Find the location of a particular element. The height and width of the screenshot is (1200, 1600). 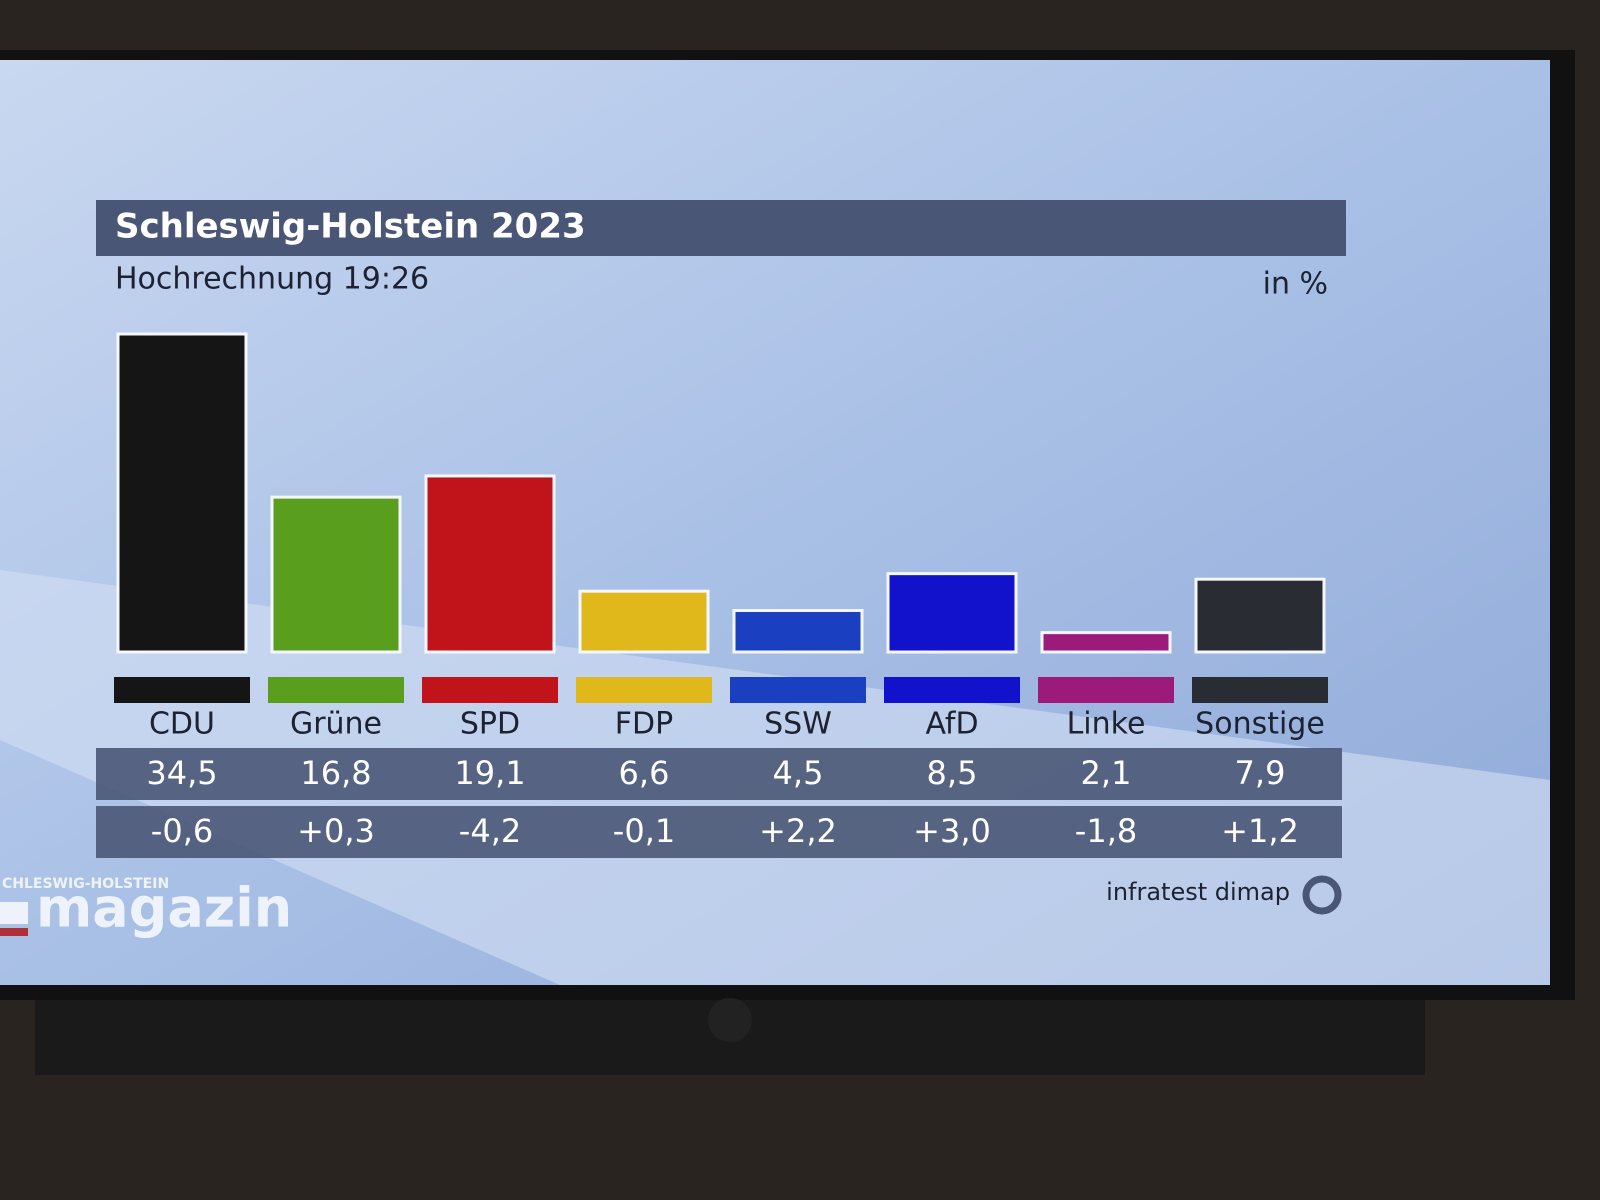

category-label: SPD is located at coordinates (490, 724).